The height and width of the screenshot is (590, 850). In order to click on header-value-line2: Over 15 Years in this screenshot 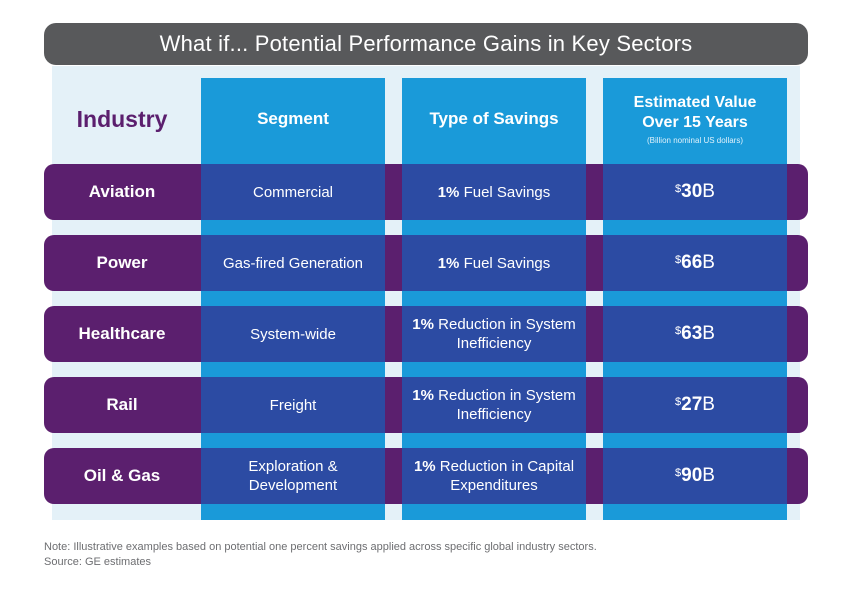, I will do `click(695, 122)`.